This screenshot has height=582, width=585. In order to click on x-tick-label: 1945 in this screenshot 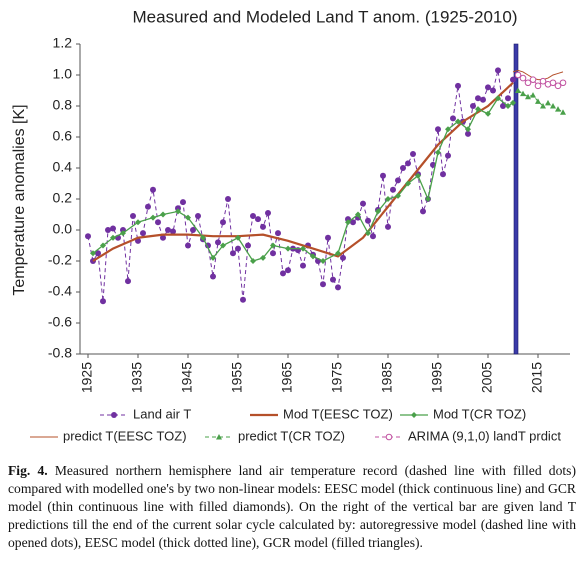, I will do `click(187, 377)`.